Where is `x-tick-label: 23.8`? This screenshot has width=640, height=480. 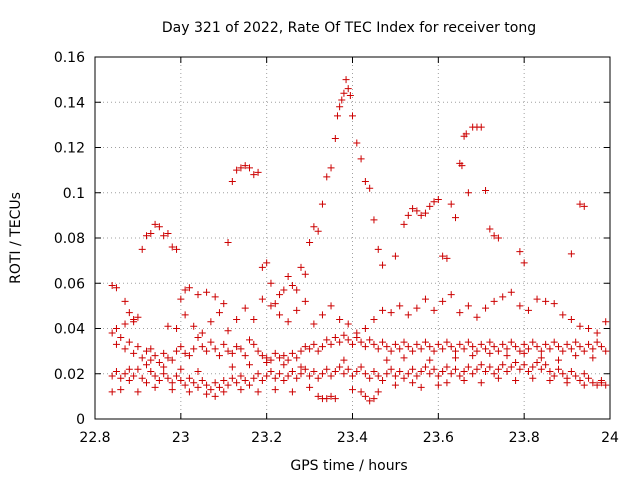 x-tick-label: 23.8 is located at coordinates (524, 438).